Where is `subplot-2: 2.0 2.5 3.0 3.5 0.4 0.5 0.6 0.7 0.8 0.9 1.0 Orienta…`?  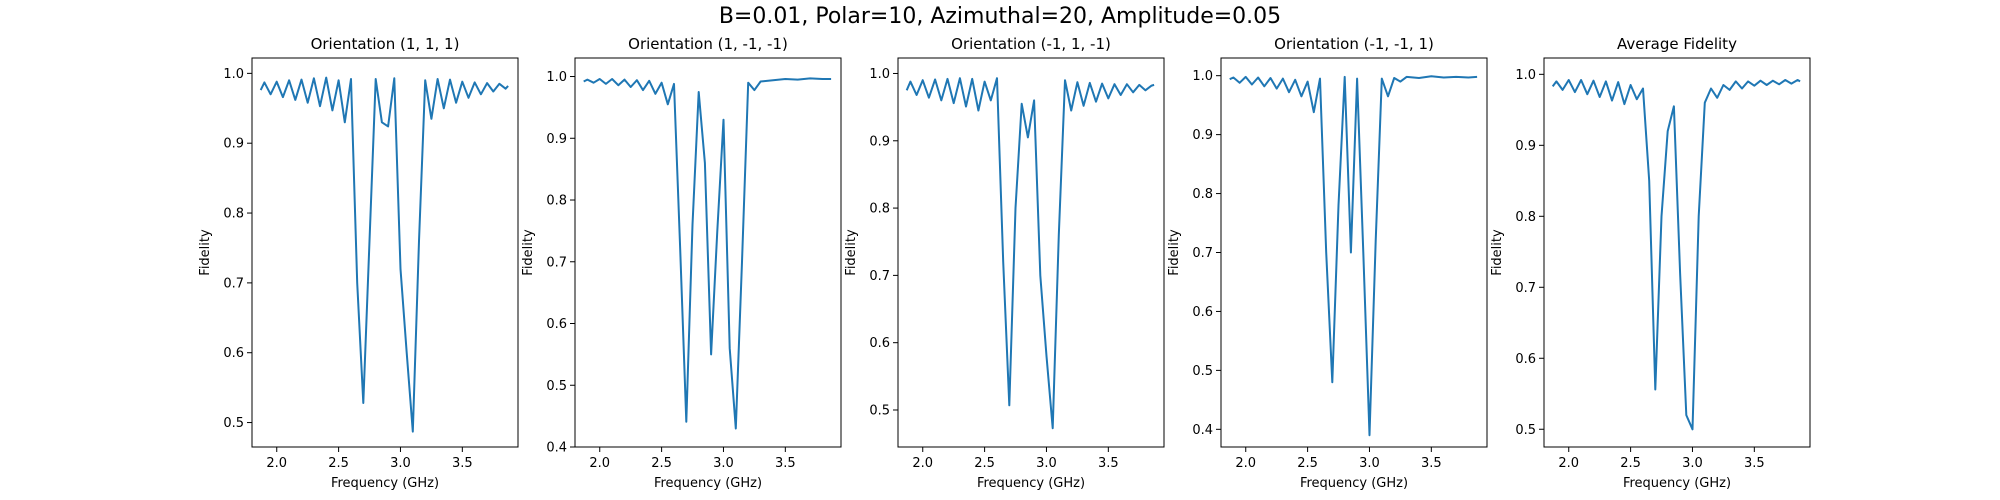 subplot-2: 2.0 2.5 3.0 3.5 0.4 0.5 0.6 0.7 0.8 0.9 1.0 Orienta… is located at coordinates (681, 263).